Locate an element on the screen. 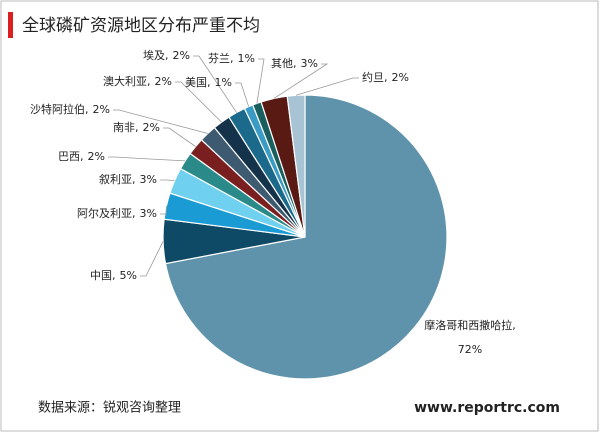  label-value: 72% is located at coordinates (470, 349).